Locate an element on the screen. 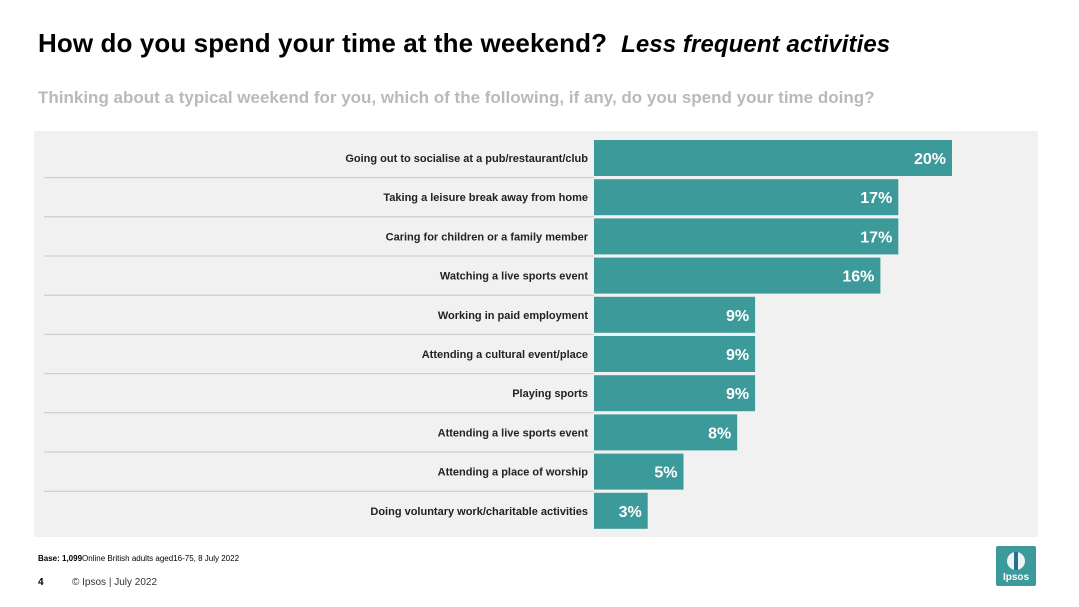 Image resolution: width=1079 pixels, height=607 pixels. value-label: 20% is located at coordinates (930, 159).